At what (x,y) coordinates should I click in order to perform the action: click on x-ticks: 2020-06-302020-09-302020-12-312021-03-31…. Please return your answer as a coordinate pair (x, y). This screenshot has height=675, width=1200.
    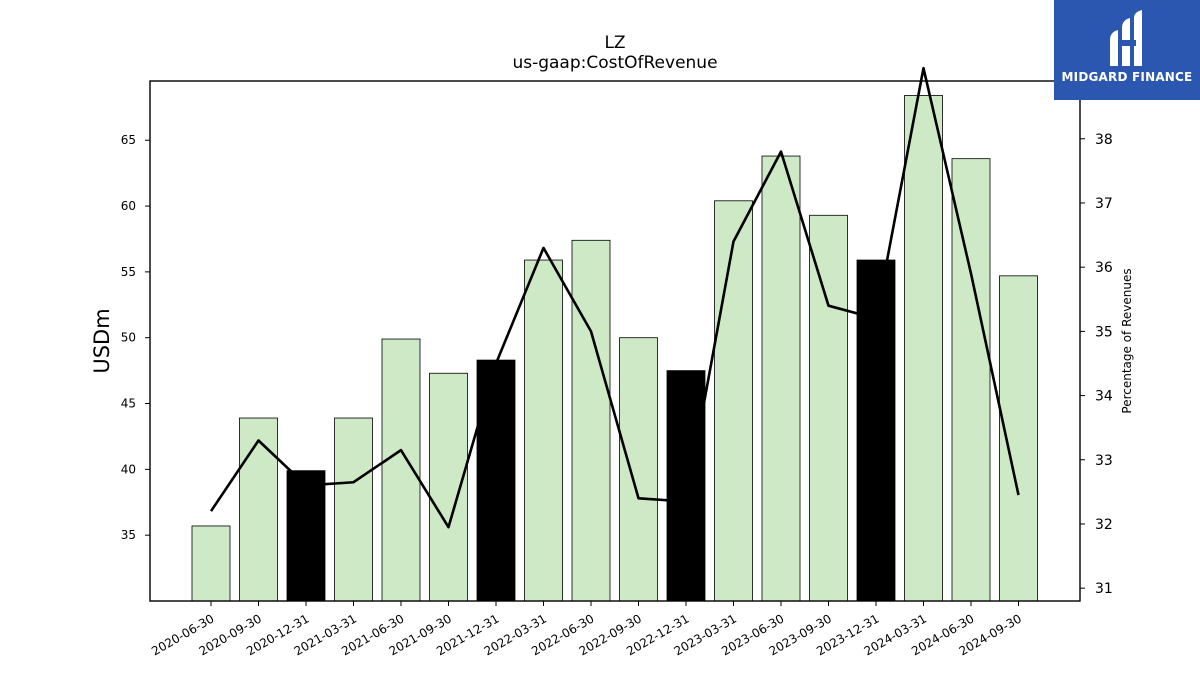
    Looking at the image, I should click on (586, 629).